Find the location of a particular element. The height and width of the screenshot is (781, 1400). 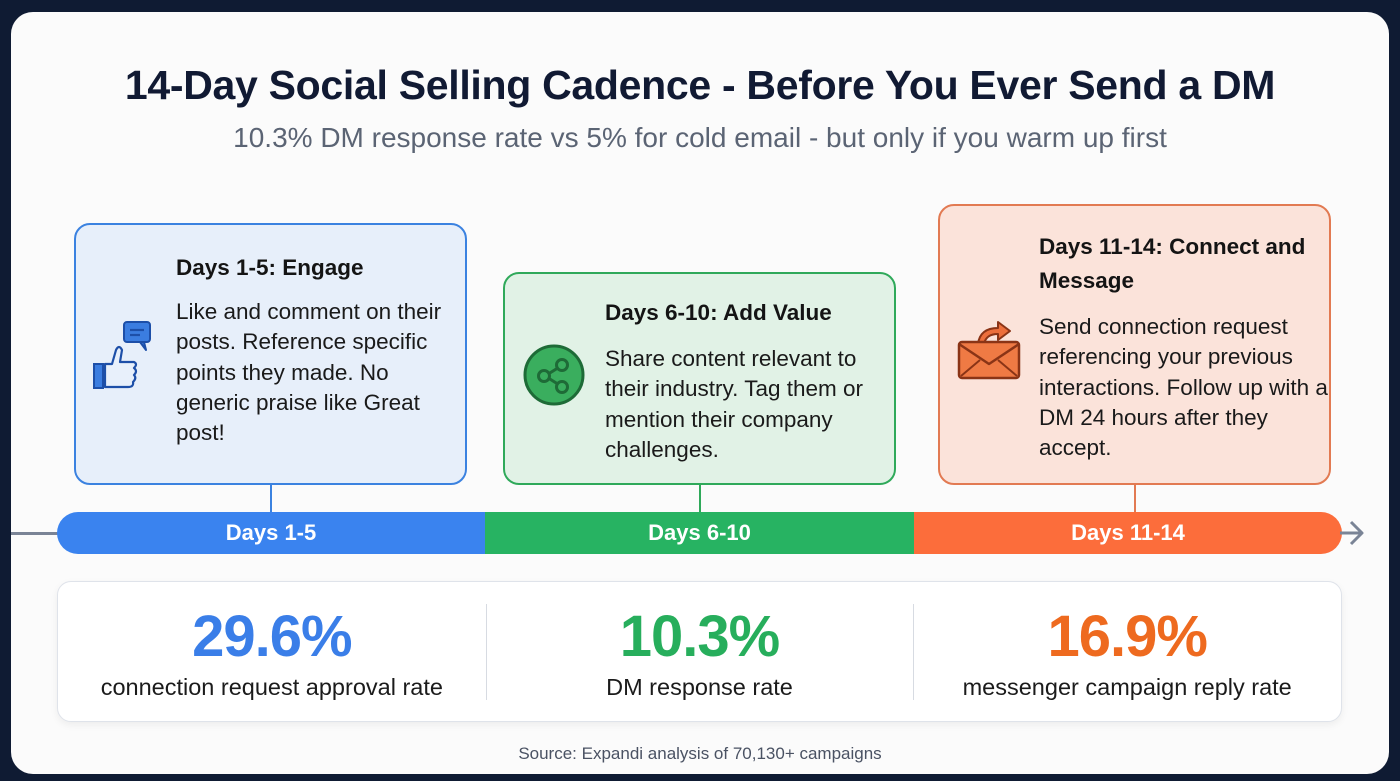

phase-title: Days 6-10: Add Value is located at coordinates (718, 312).